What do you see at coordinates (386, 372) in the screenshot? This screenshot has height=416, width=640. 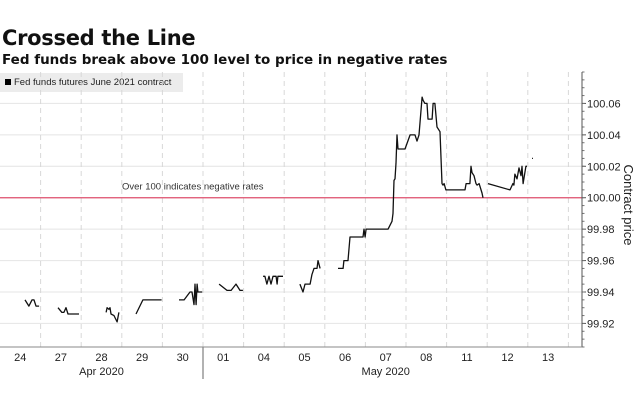 I see `x-month-label: May 2020` at bounding box center [386, 372].